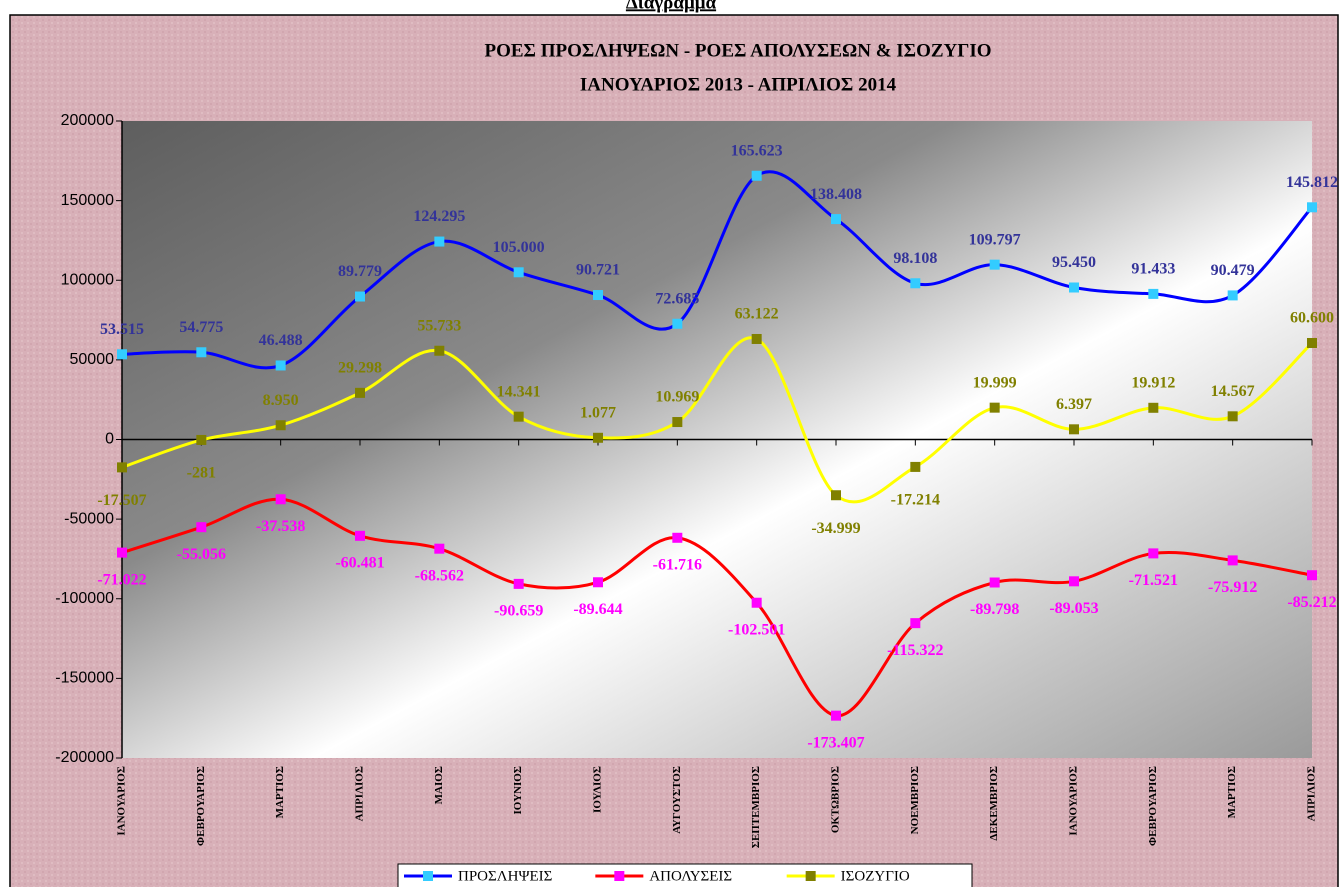  I want to click on data-label: 10.969, so click(677, 397).